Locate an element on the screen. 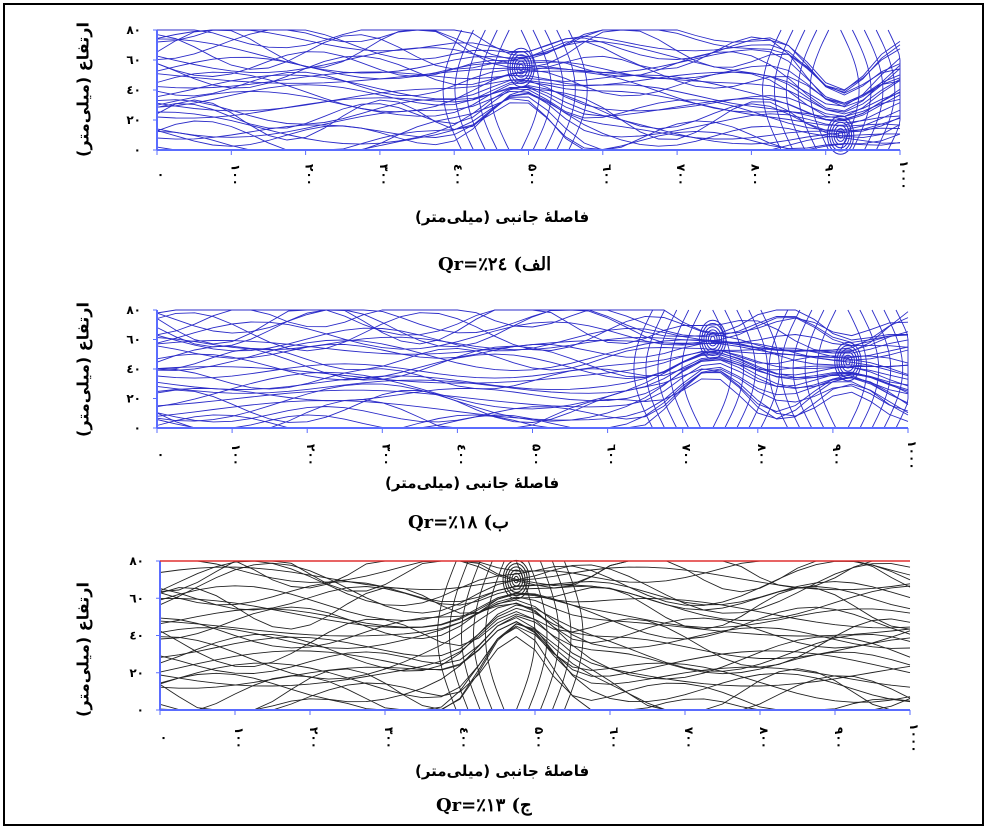 This screenshot has height=829, width=989. x-tick-label: ۱۰۰۰ is located at coordinates (904, 174).